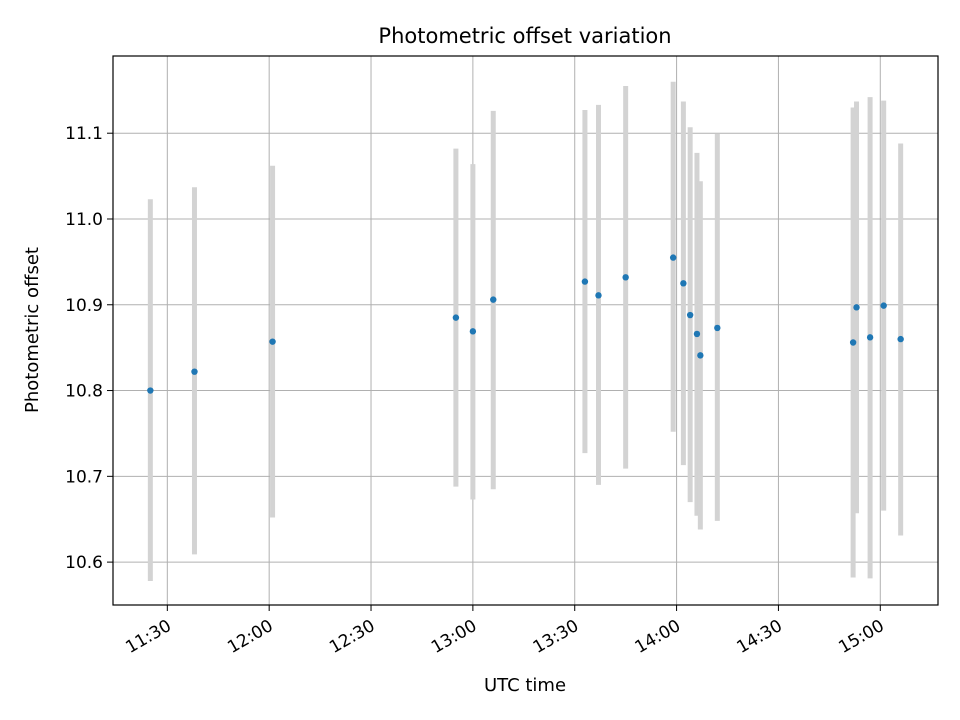 The image size is (960, 720). What do you see at coordinates (352, 637) in the screenshot?
I see `x-tick-label: 12:30` at bounding box center [352, 637].